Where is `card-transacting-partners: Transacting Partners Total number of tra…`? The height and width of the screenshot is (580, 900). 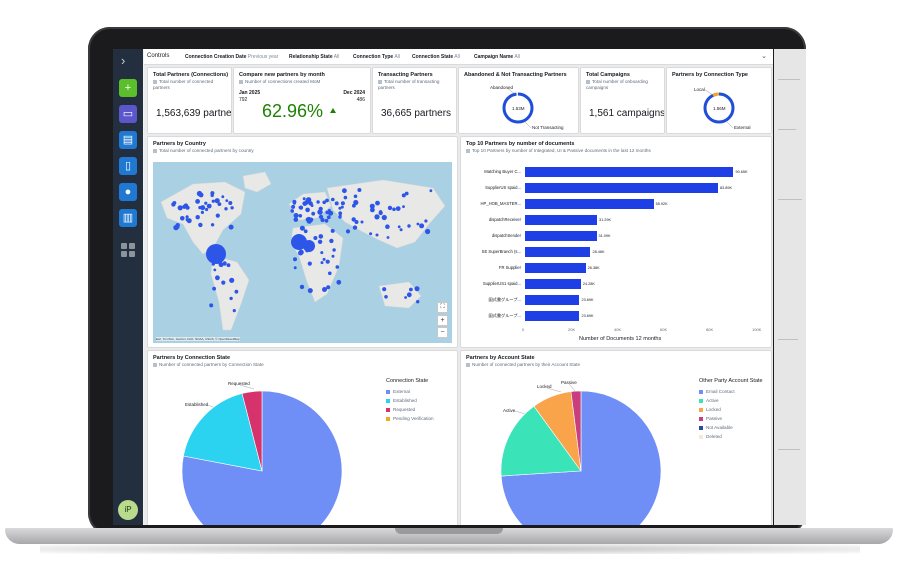 card-transacting-partners: Transacting Partners Total number of tra… is located at coordinates (414, 100).